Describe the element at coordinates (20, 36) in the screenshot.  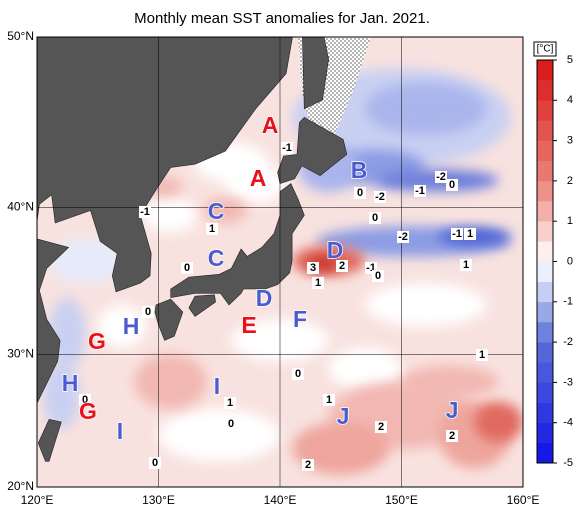
I see `lat-tick-label: 50°N` at that location.